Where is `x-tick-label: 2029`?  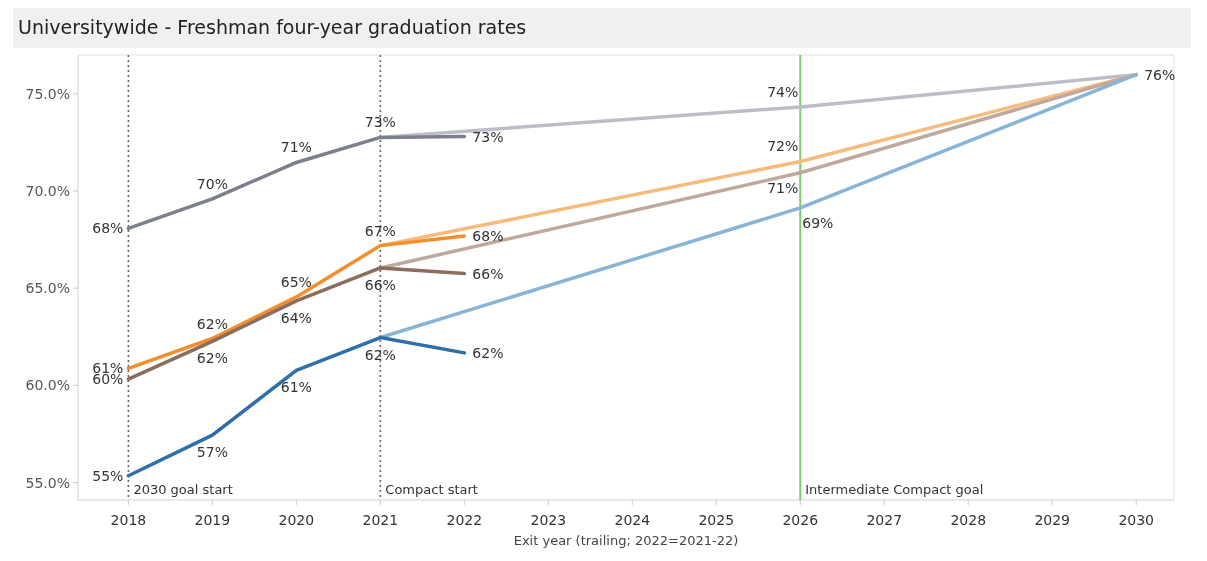 x-tick-label: 2029 is located at coordinates (1052, 520).